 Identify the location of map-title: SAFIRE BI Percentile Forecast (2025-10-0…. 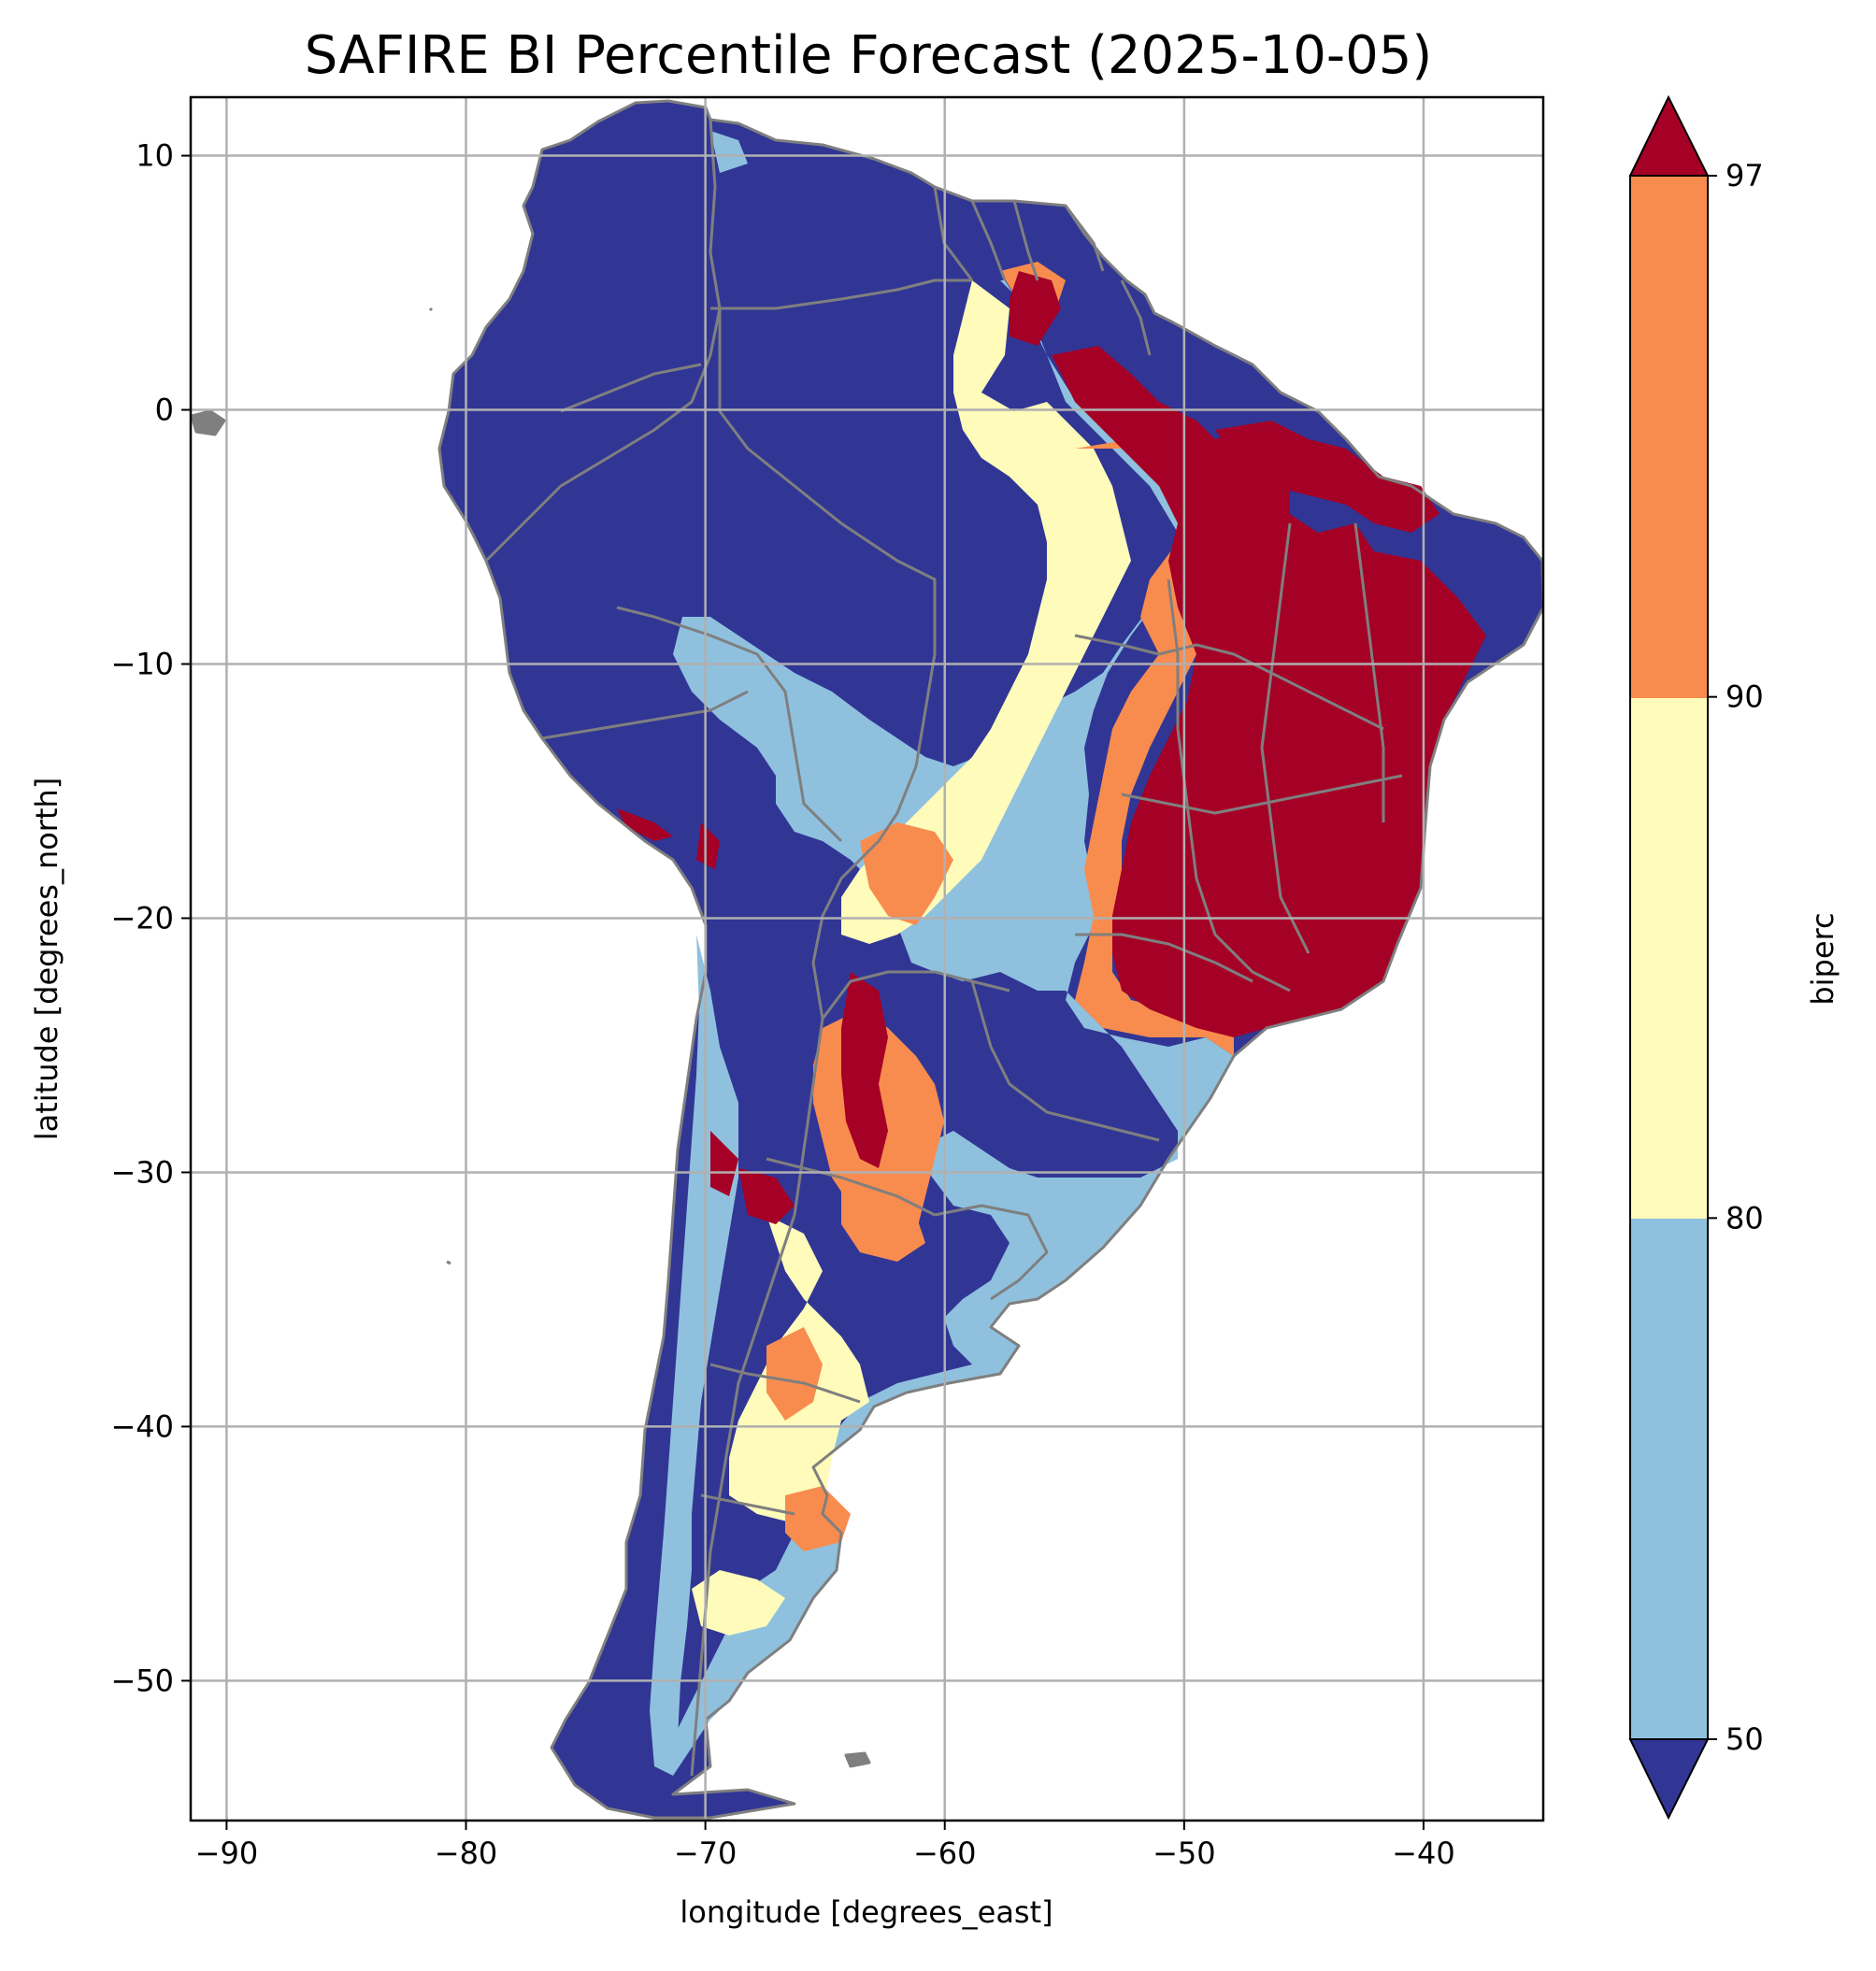
(869, 55).